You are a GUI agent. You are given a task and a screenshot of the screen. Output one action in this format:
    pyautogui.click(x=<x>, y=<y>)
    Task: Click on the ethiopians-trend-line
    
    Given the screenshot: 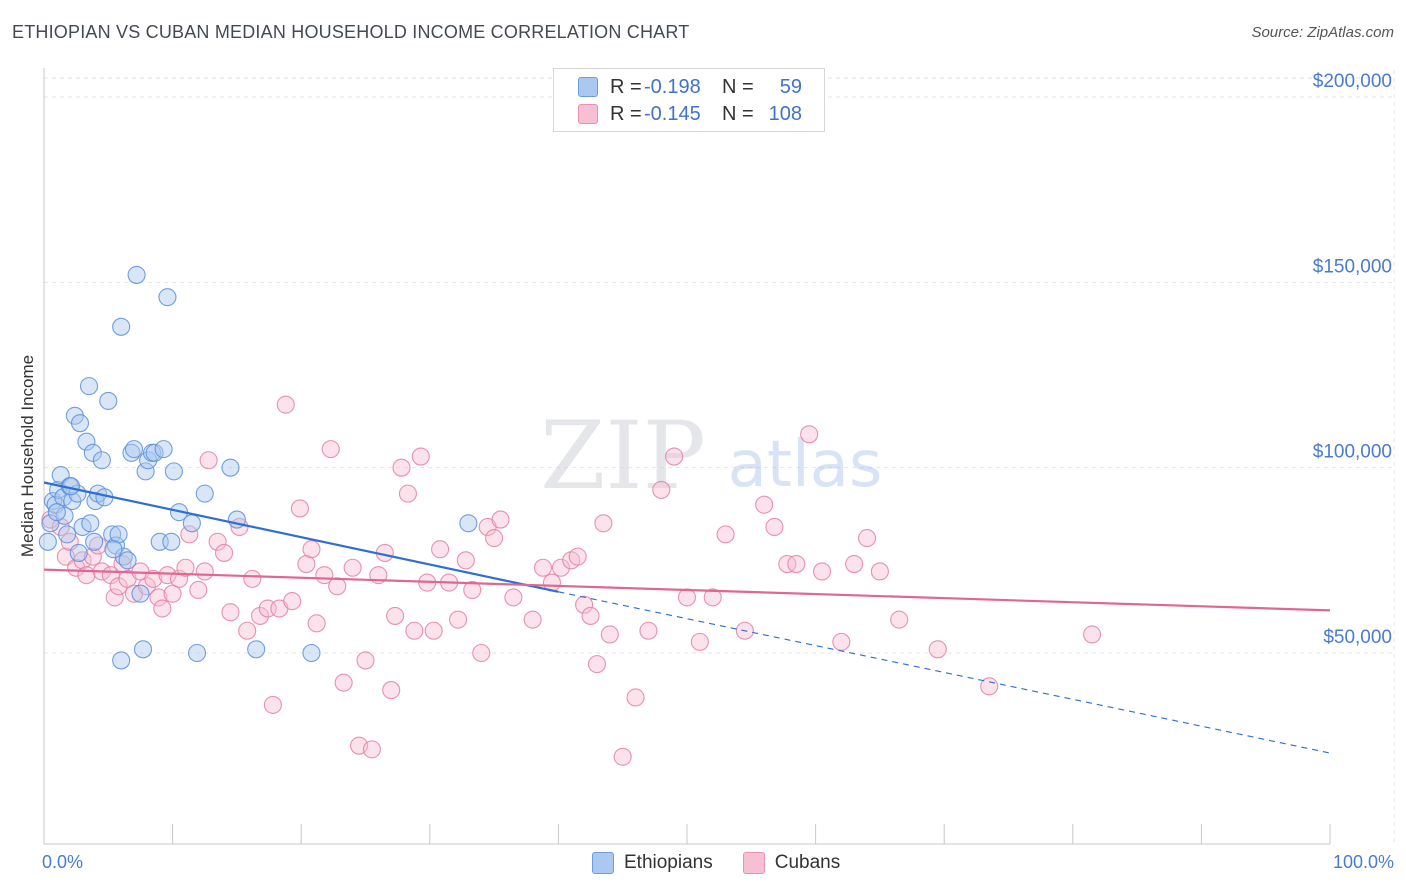 What is the action you would take?
    pyautogui.click(x=301, y=537)
    